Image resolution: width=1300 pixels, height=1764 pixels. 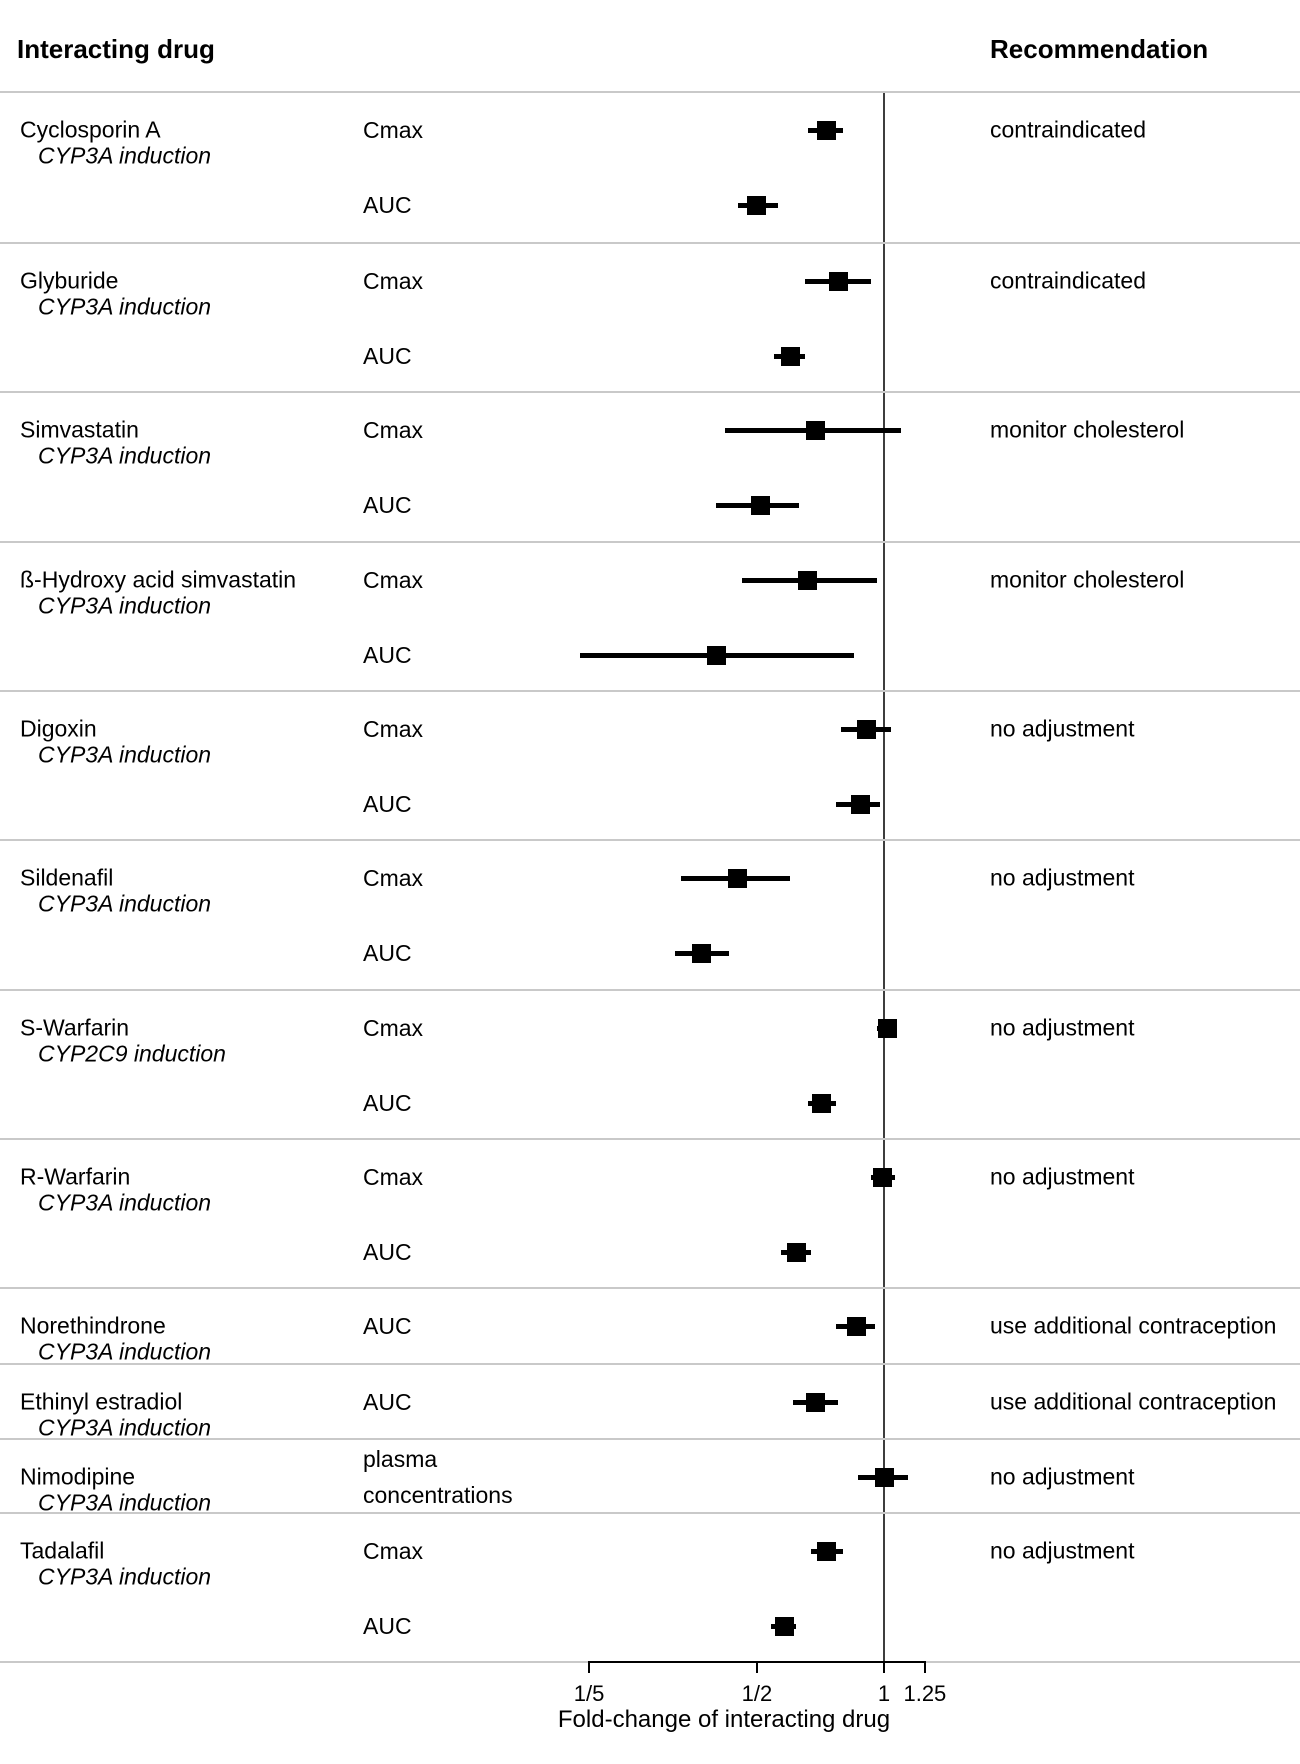 What do you see at coordinates (78, 1476) in the screenshot?
I see `drug-name: Nimodipine` at bounding box center [78, 1476].